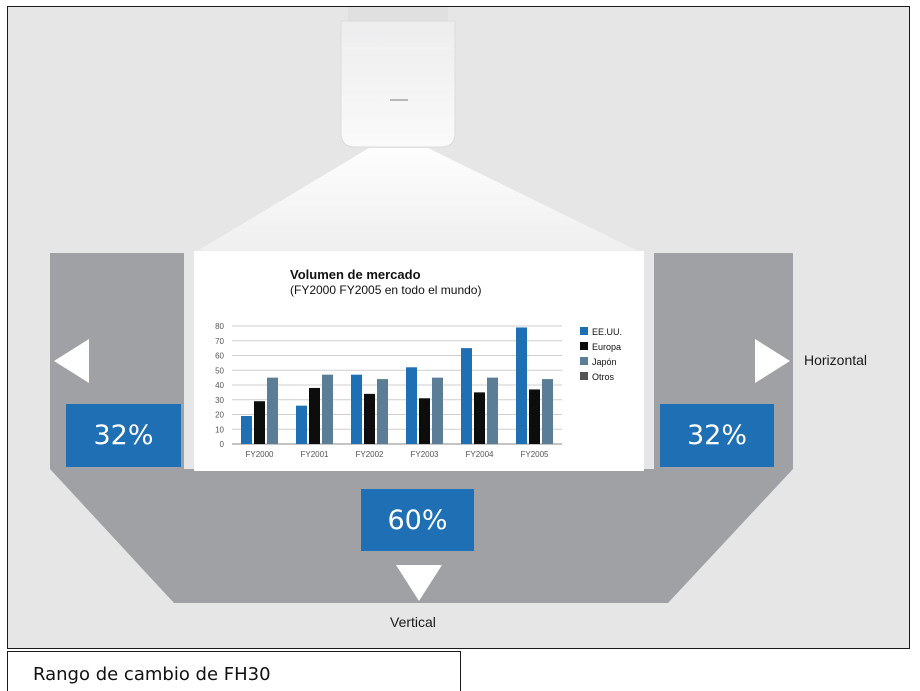  Describe the element at coordinates (424, 454) in the screenshot. I see `x-tick-label: FY2003` at that location.